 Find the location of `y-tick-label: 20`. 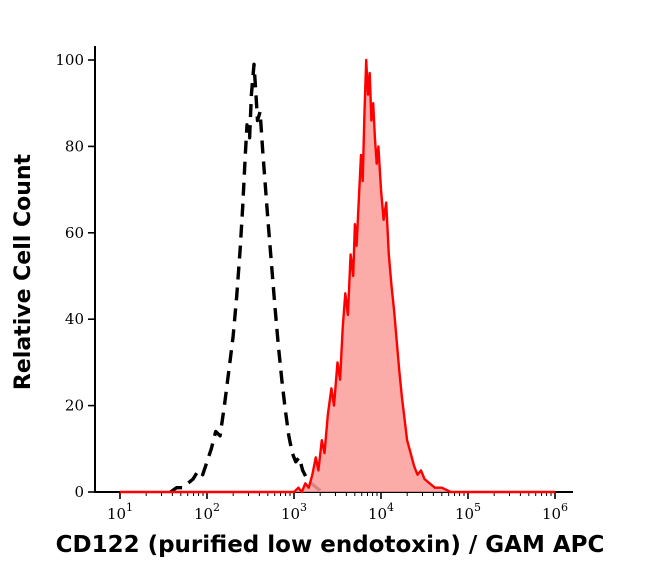

y-tick-label: 20 is located at coordinates (74, 406).